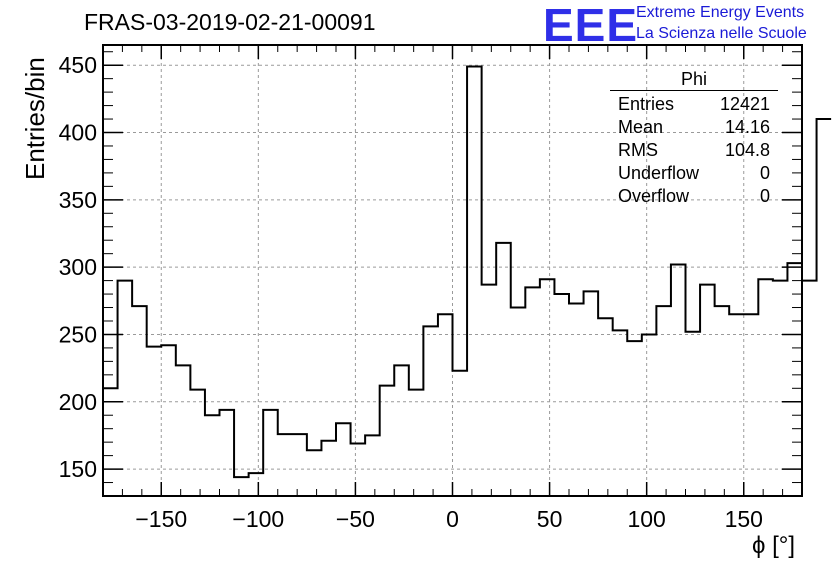 The width and height of the screenshot is (836, 572). I want to click on x-axis-label: ϕ [°], so click(774, 545).